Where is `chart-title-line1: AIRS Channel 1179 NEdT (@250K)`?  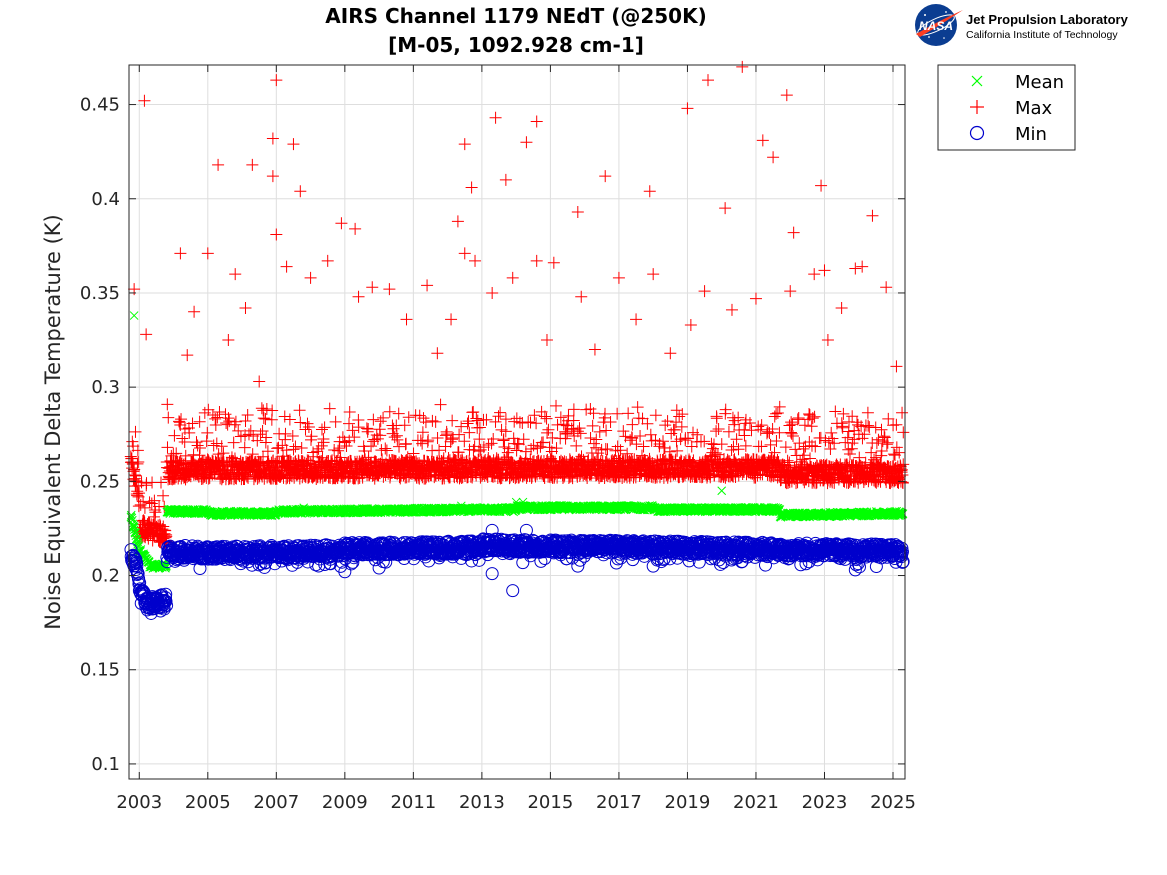 chart-title-line1: AIRS Channel 1179 NEdT (@250K) is located at coordinates (515, 16).